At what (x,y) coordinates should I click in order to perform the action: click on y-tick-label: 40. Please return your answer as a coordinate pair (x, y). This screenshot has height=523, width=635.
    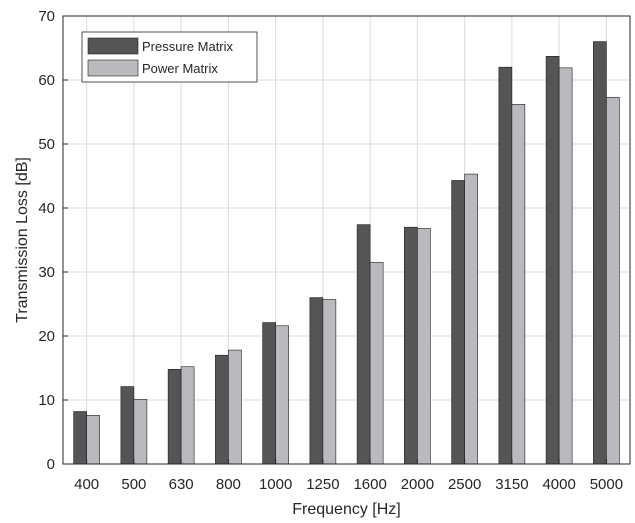
    Looking at the image, I should click on (46, 208).